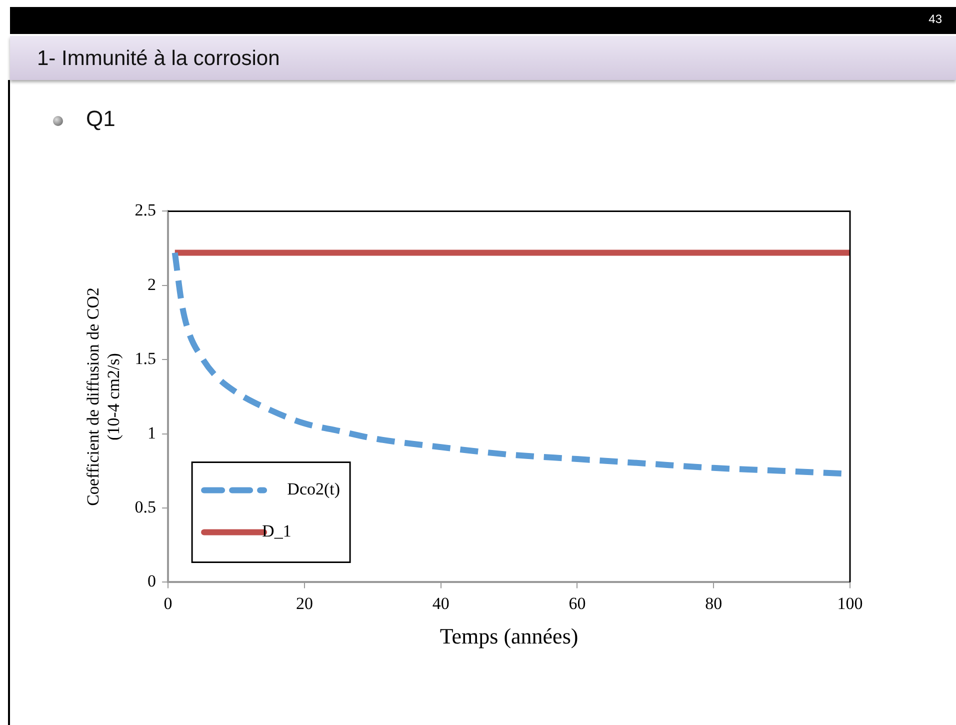 This screenshot has height=725, width=956. What do you see at coordinates (104, 396) in the screenshot?
I see `y-axis-title: Coefficient de diffusion de CO2 (10-4 cm2/s)` at bounding box center [104, 396].